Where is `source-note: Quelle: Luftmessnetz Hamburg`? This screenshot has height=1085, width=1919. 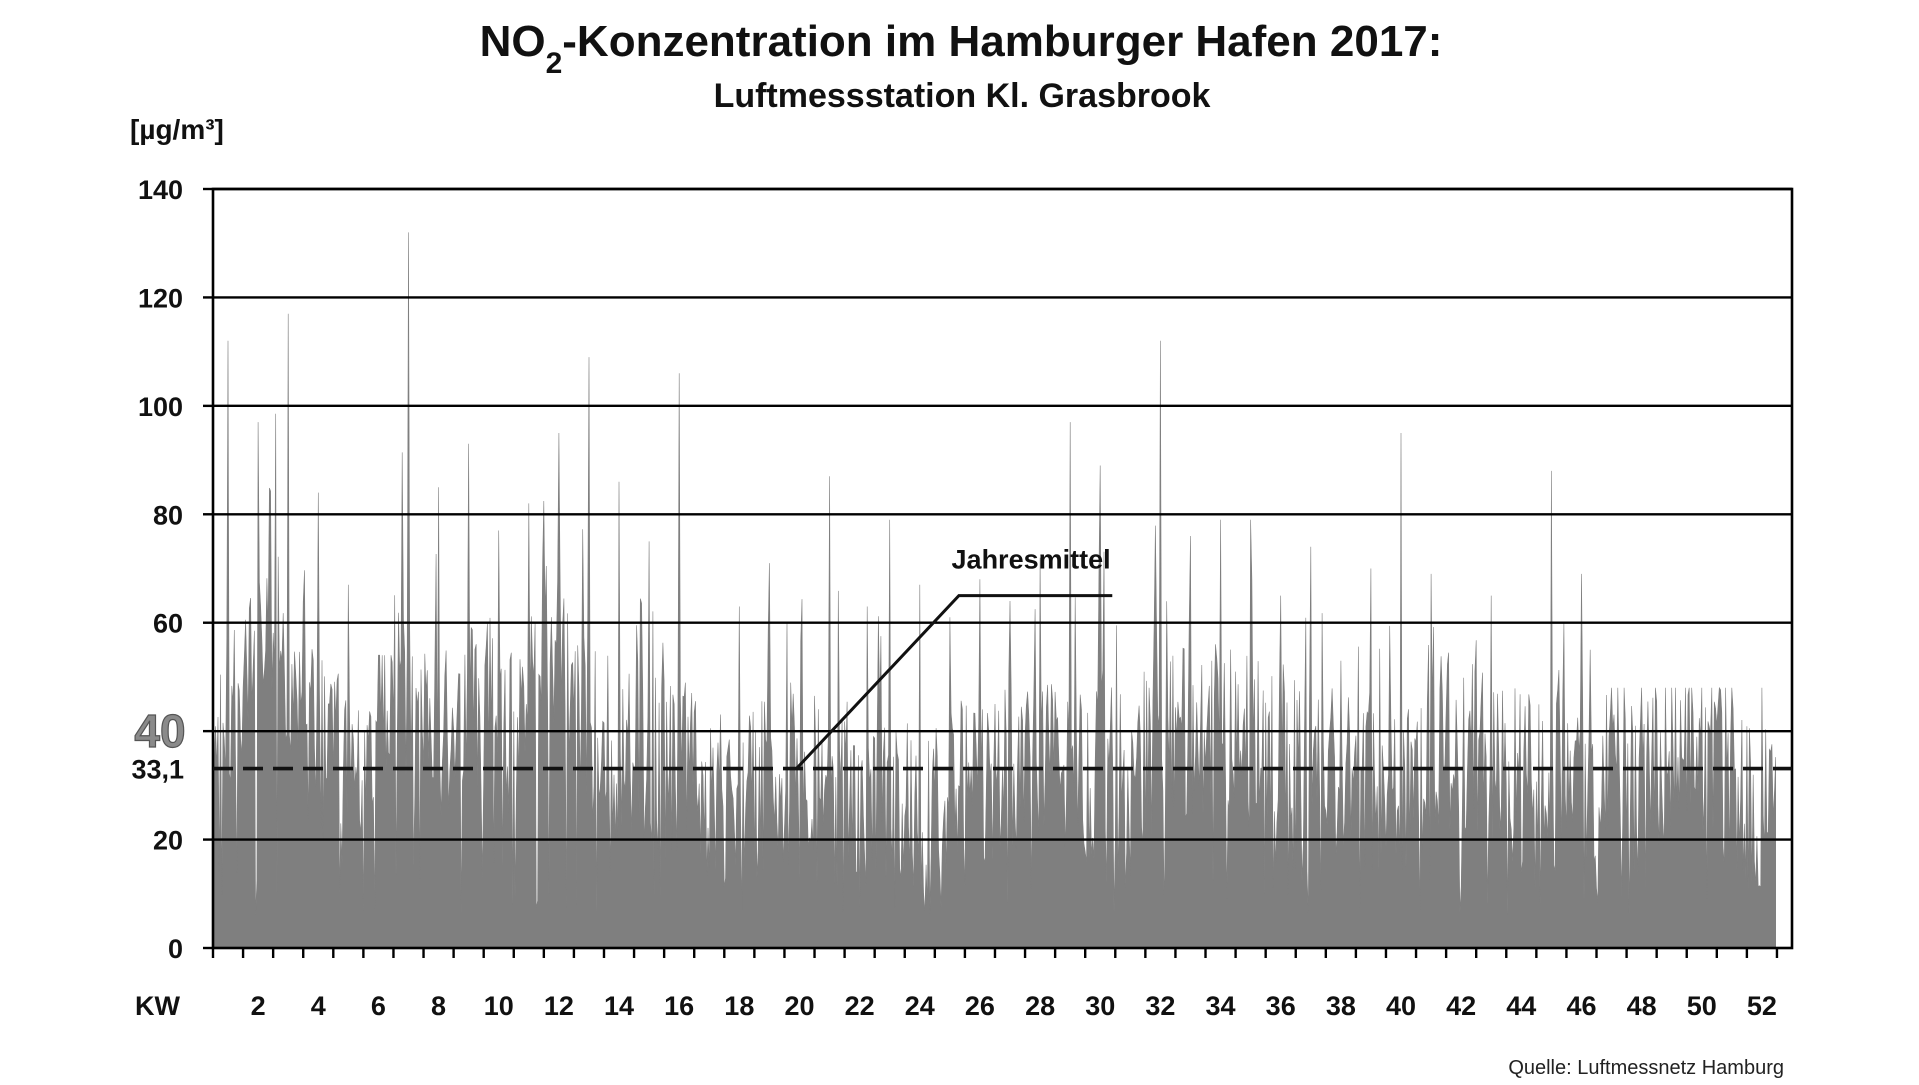
source-note: Quelle: Luftmessnetz Hamburg is located at coordinates (1646, 1068).